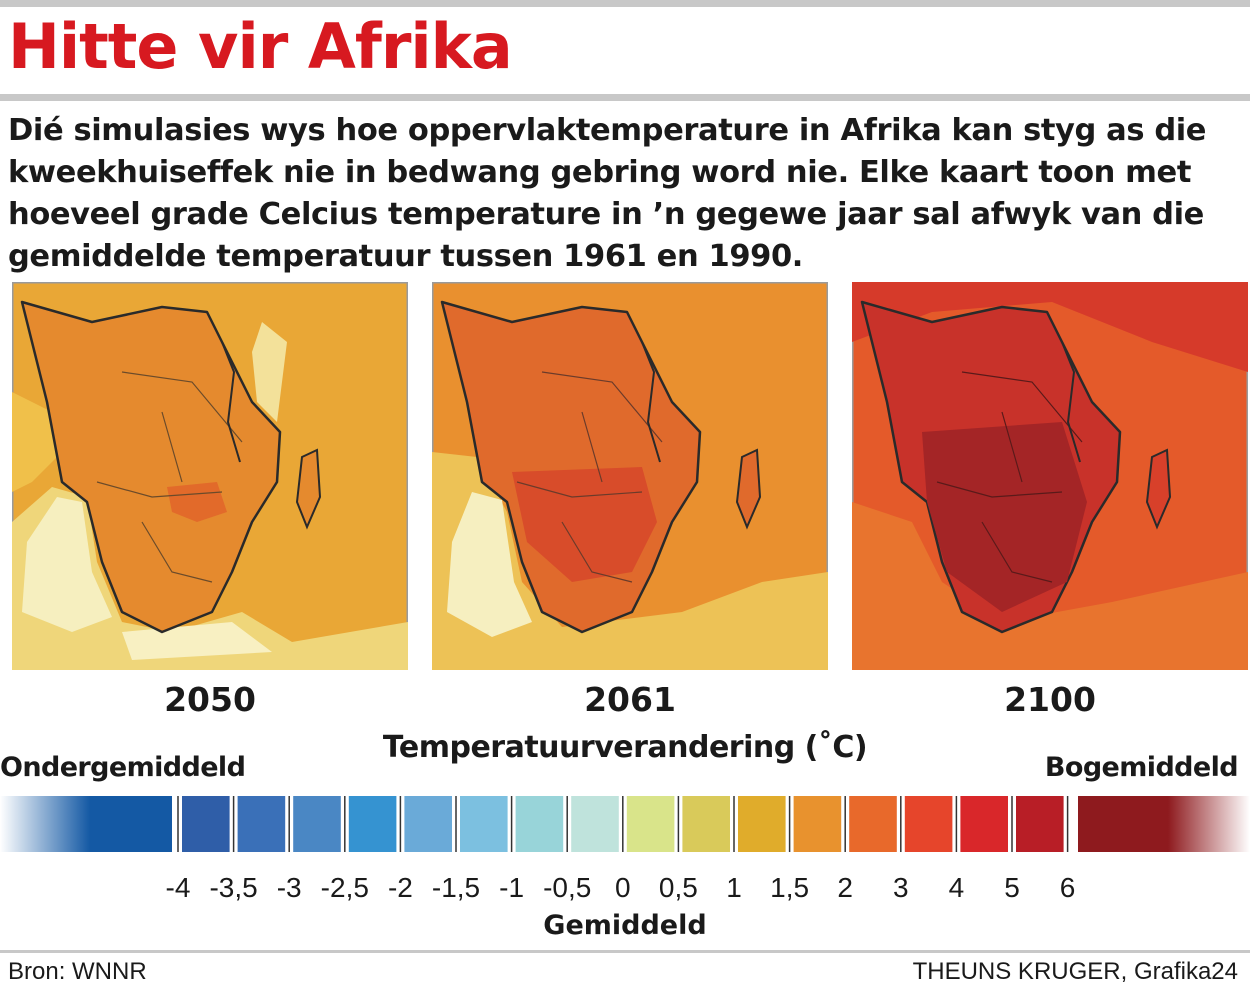  What do you see at coordinates (625, 97) in the screenshot?
I see `title-rule` at bounding box center [625, 97].